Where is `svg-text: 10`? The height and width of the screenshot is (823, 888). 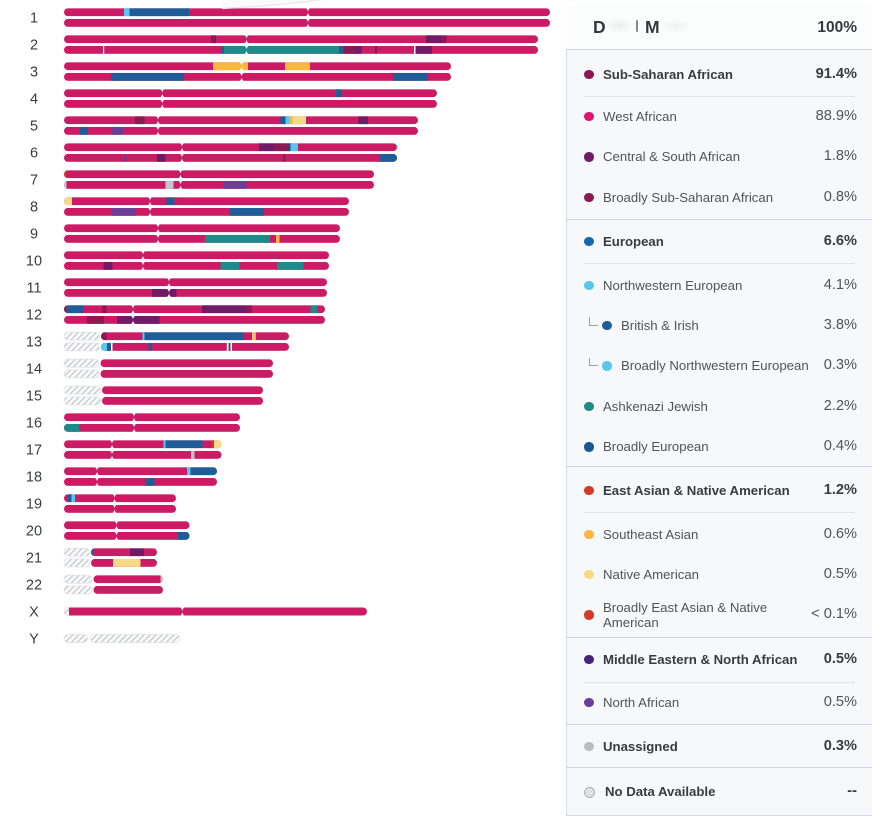 svg-text: 10 is located at coordinates (34, 262).